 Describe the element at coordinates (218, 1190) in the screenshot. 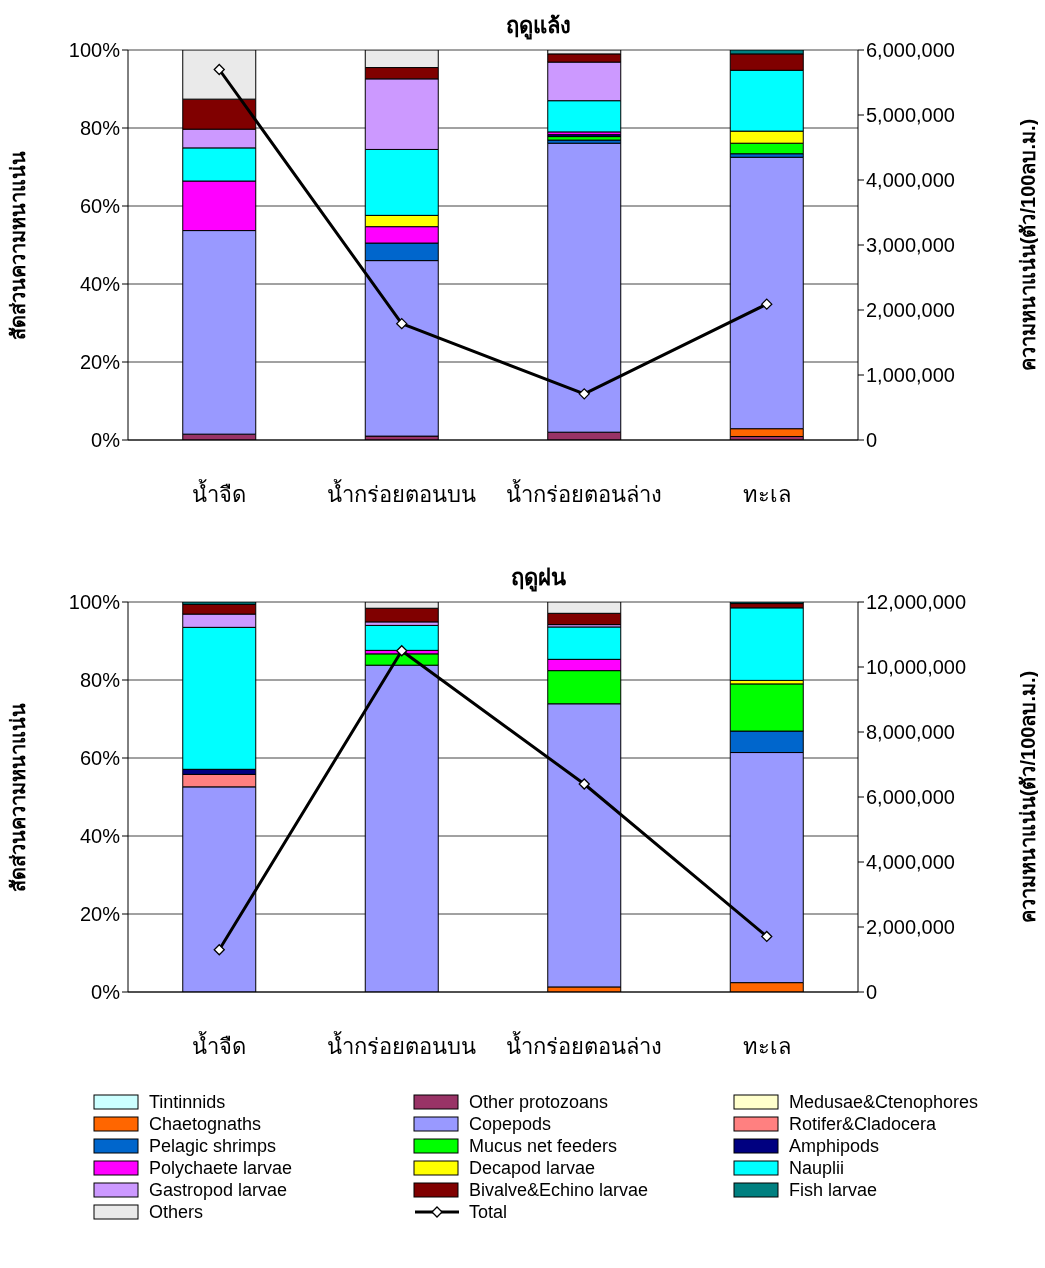

I see `legend-label: Gastropod larvae` at that location.